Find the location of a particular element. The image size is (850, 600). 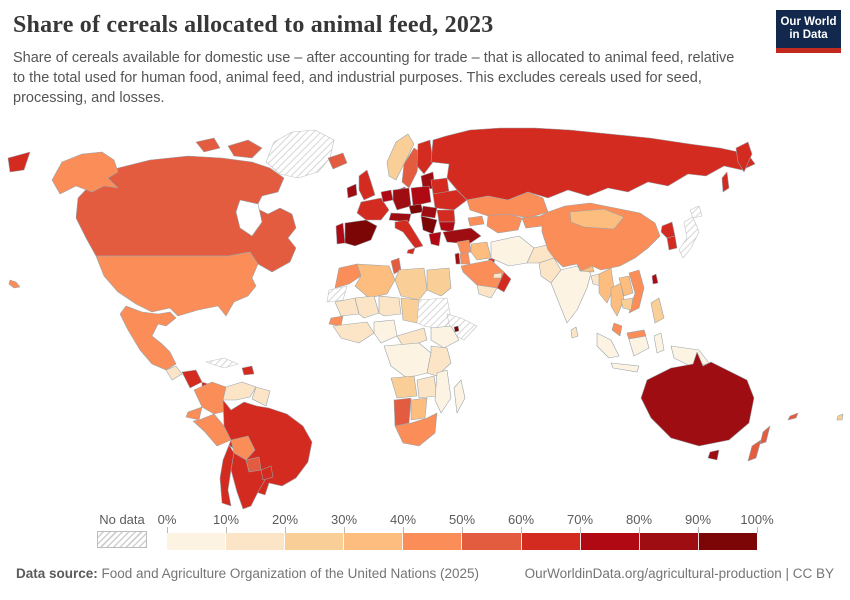

country-argentina is located at coordinates (248, 481).